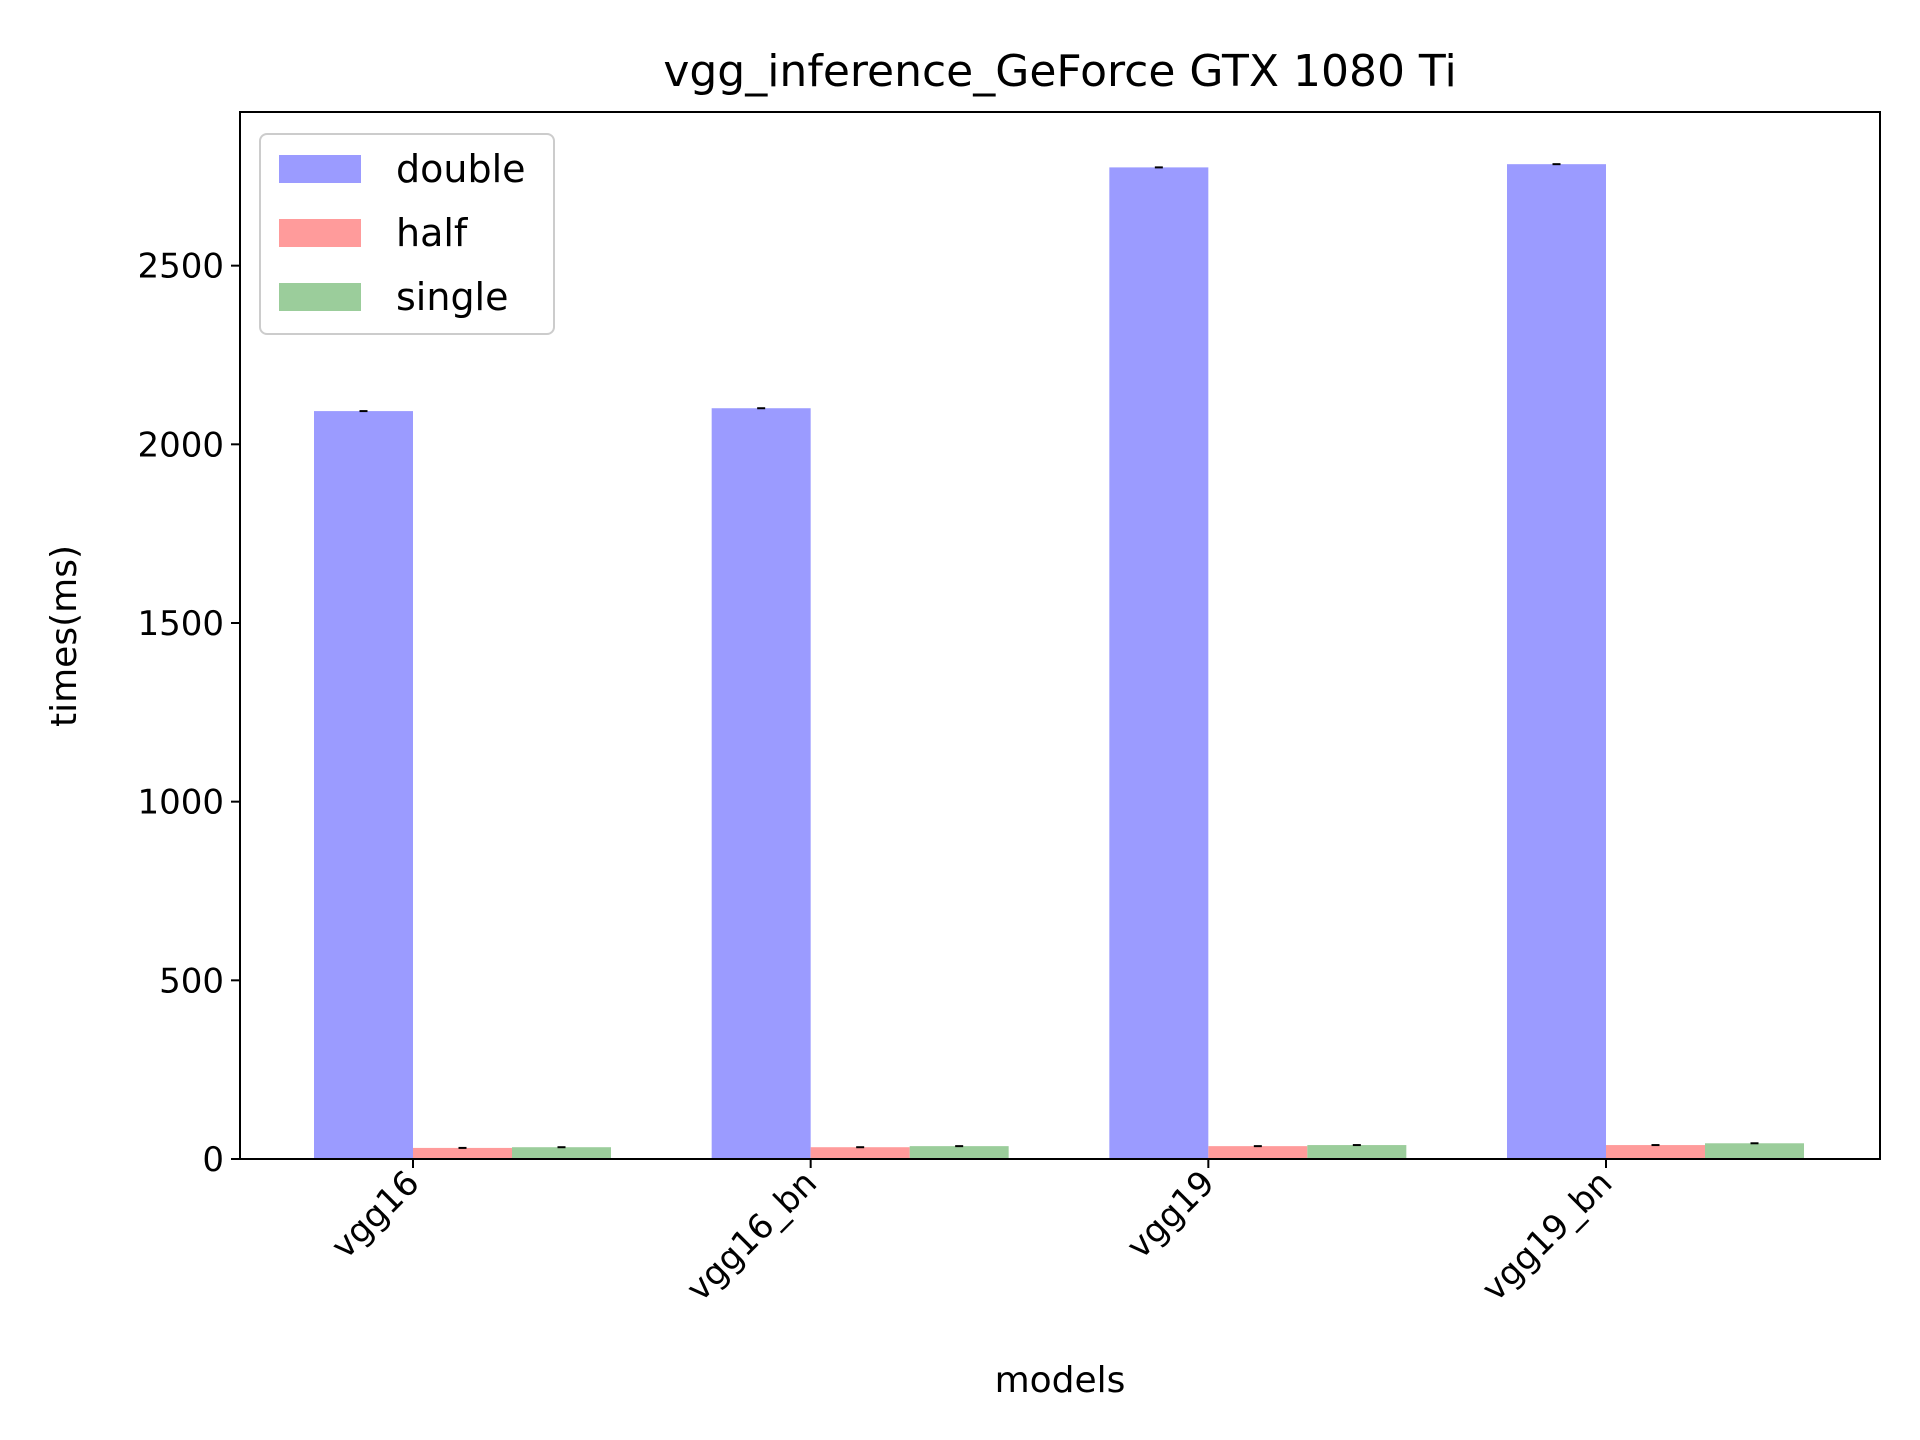  What do you see at coordinates (452, 297) in the screenshot?
I see `legend-label-single: single` at bounding box center [452, 297].